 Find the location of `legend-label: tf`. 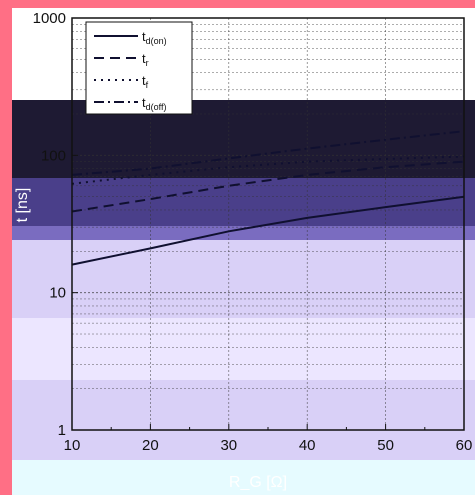

legend-label: tf is located at coordinates (145, 81).